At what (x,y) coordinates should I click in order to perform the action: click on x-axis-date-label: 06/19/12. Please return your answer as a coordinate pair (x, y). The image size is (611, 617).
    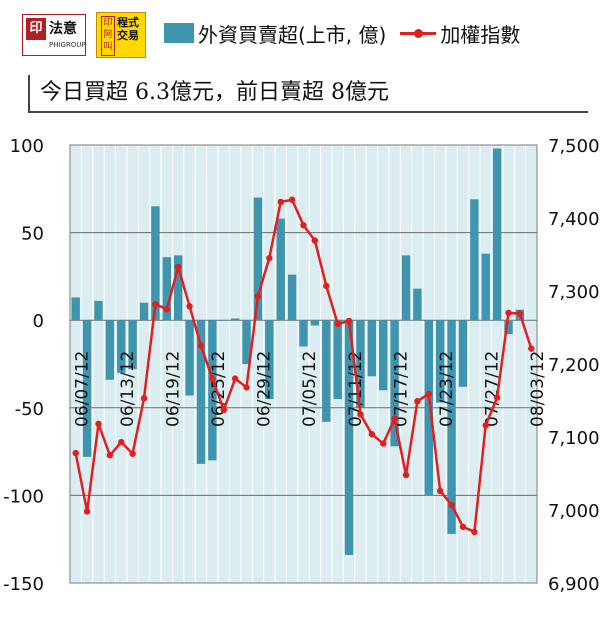
    Looking at the image, I should click on (174, 389).